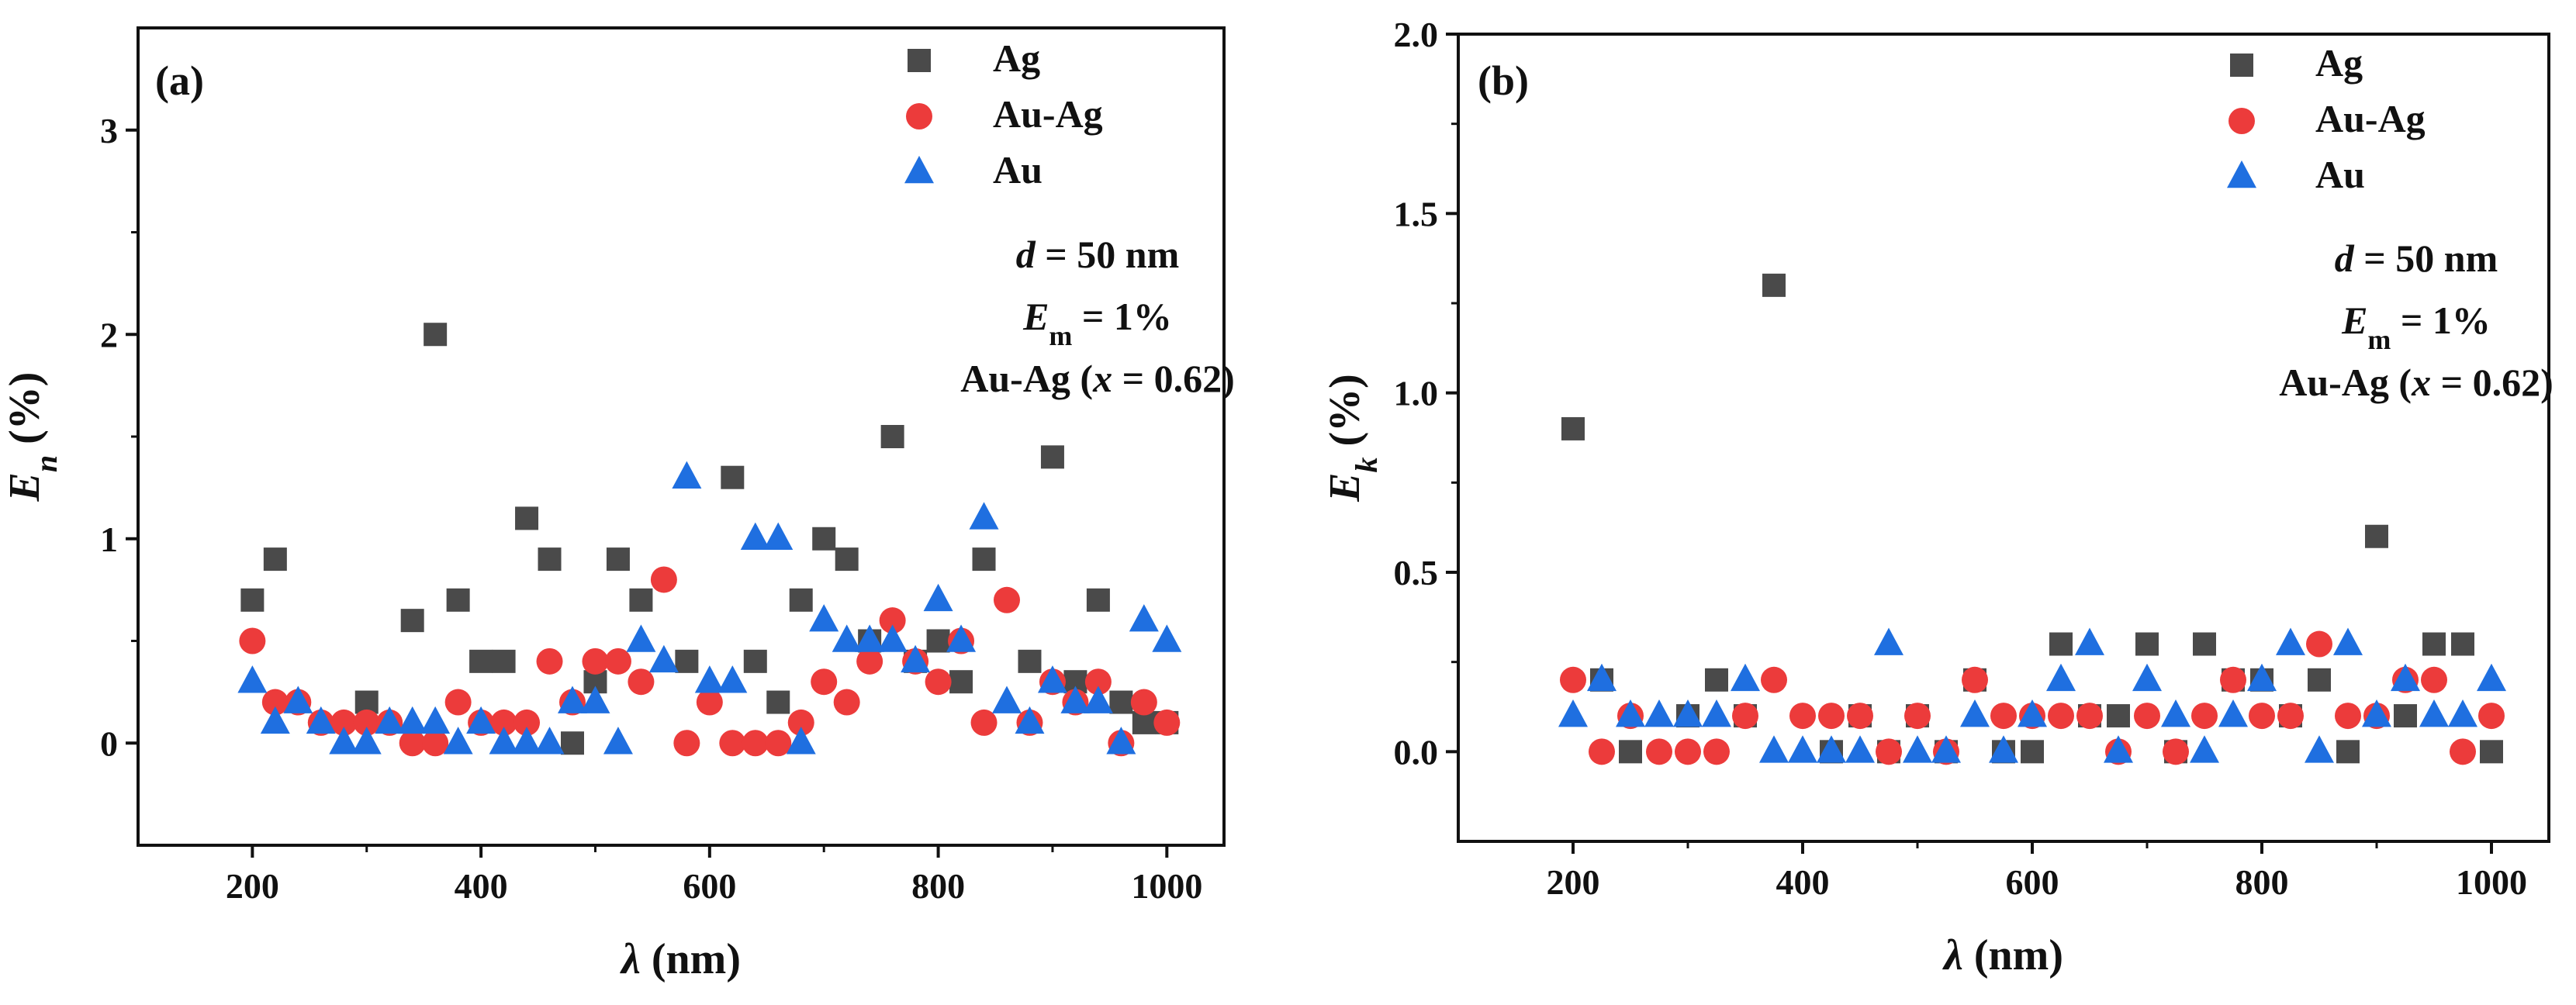  What do you see at coordinates (109, 743) in the screenshot?
I see `y-tick-label: 0` at bounding box center [109, 743].